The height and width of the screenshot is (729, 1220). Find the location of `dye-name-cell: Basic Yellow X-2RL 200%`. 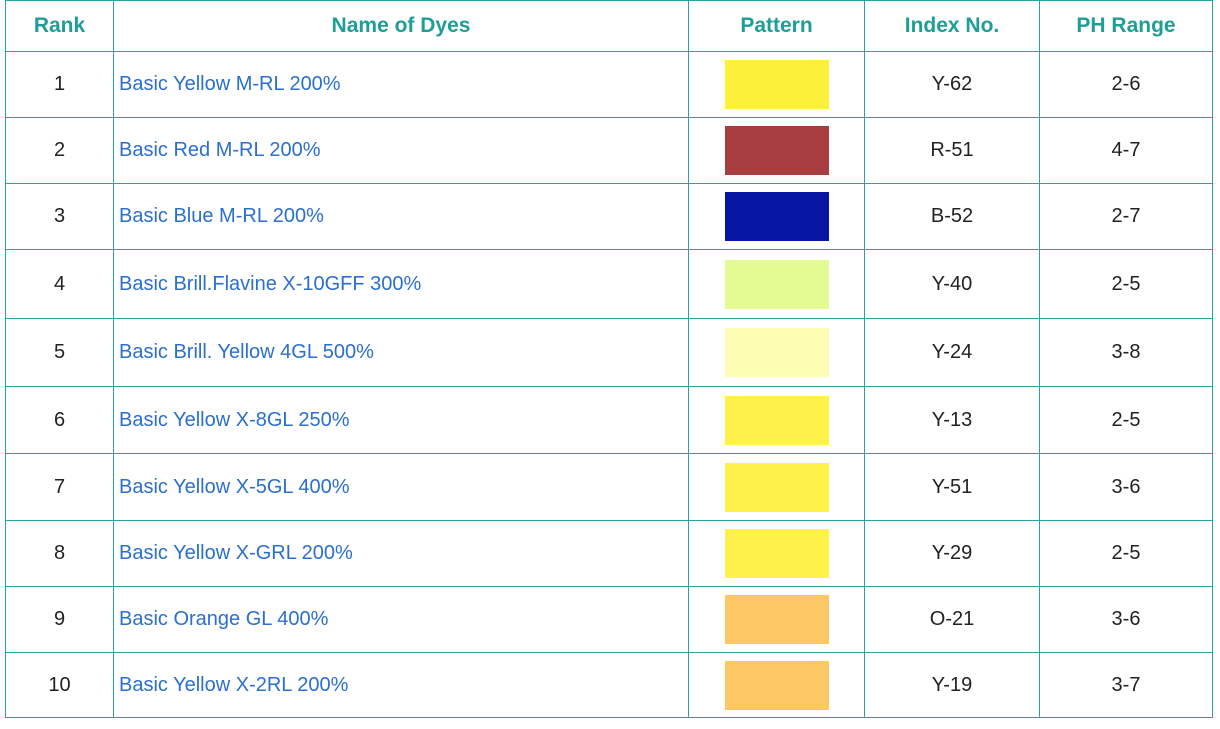

dye-name-cell: Basic Yellow X-2RL 200% is located at coordinates (401, 685).